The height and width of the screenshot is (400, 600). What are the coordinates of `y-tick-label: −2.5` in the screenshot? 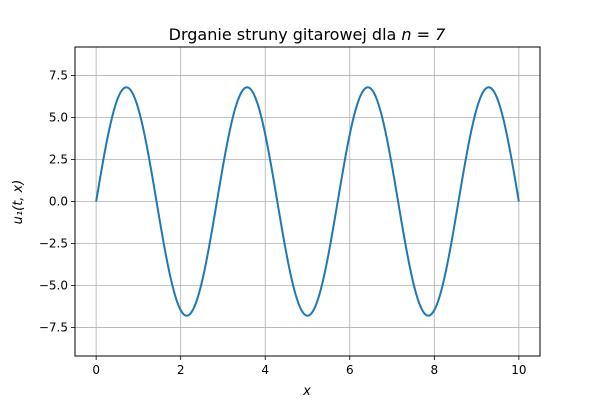 It's located at (53, 243).